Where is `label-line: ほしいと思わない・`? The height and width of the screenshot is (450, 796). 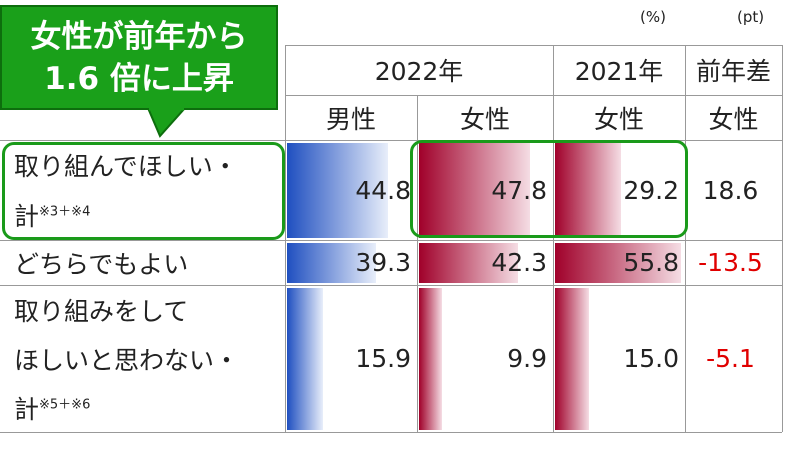 label-line: ほしいと思わない・ is located at coordinates (126, 359).